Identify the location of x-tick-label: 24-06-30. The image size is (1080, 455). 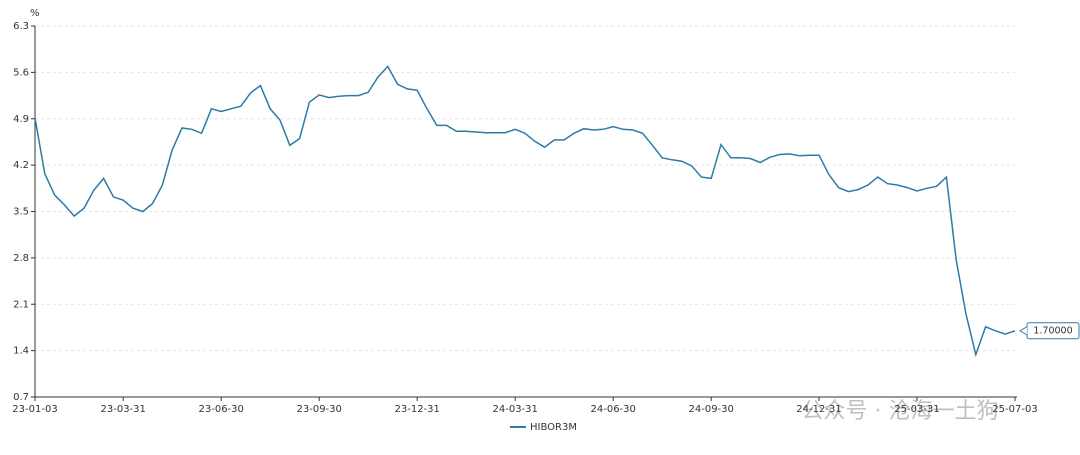
(613, 409).